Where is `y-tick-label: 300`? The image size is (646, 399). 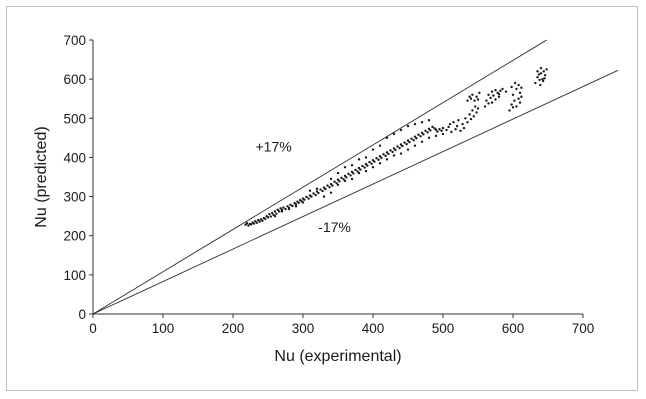 y-tick-label: 300 is located at coordinates (74, 197).